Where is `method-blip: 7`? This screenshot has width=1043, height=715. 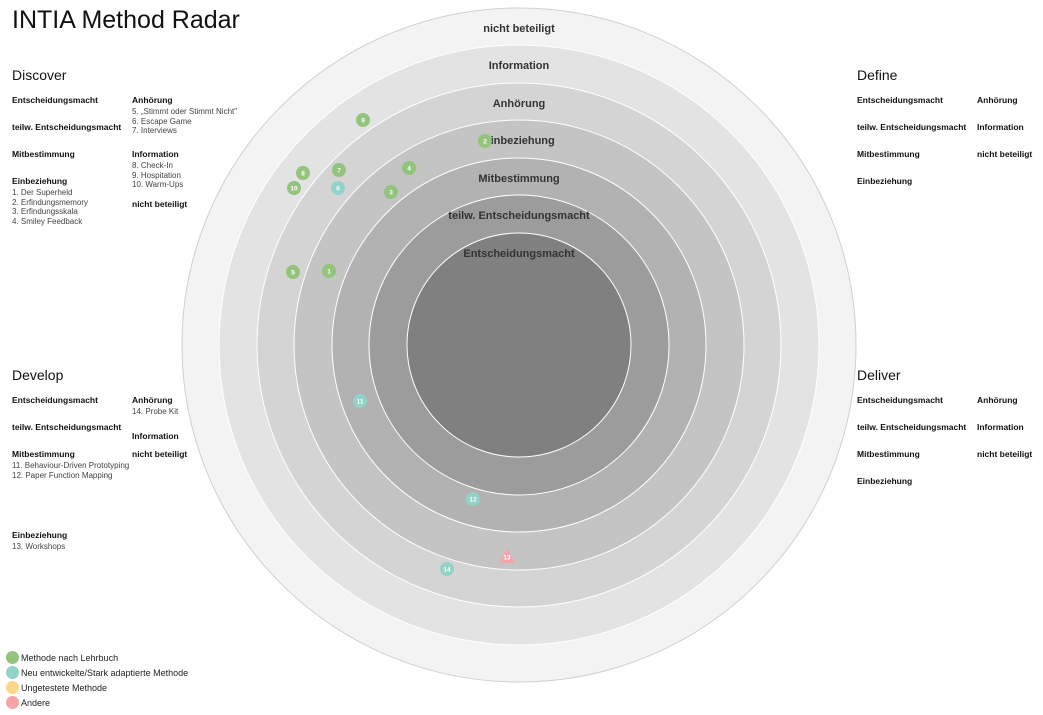 method-blip: 7 is located at coordinates (339, 170).